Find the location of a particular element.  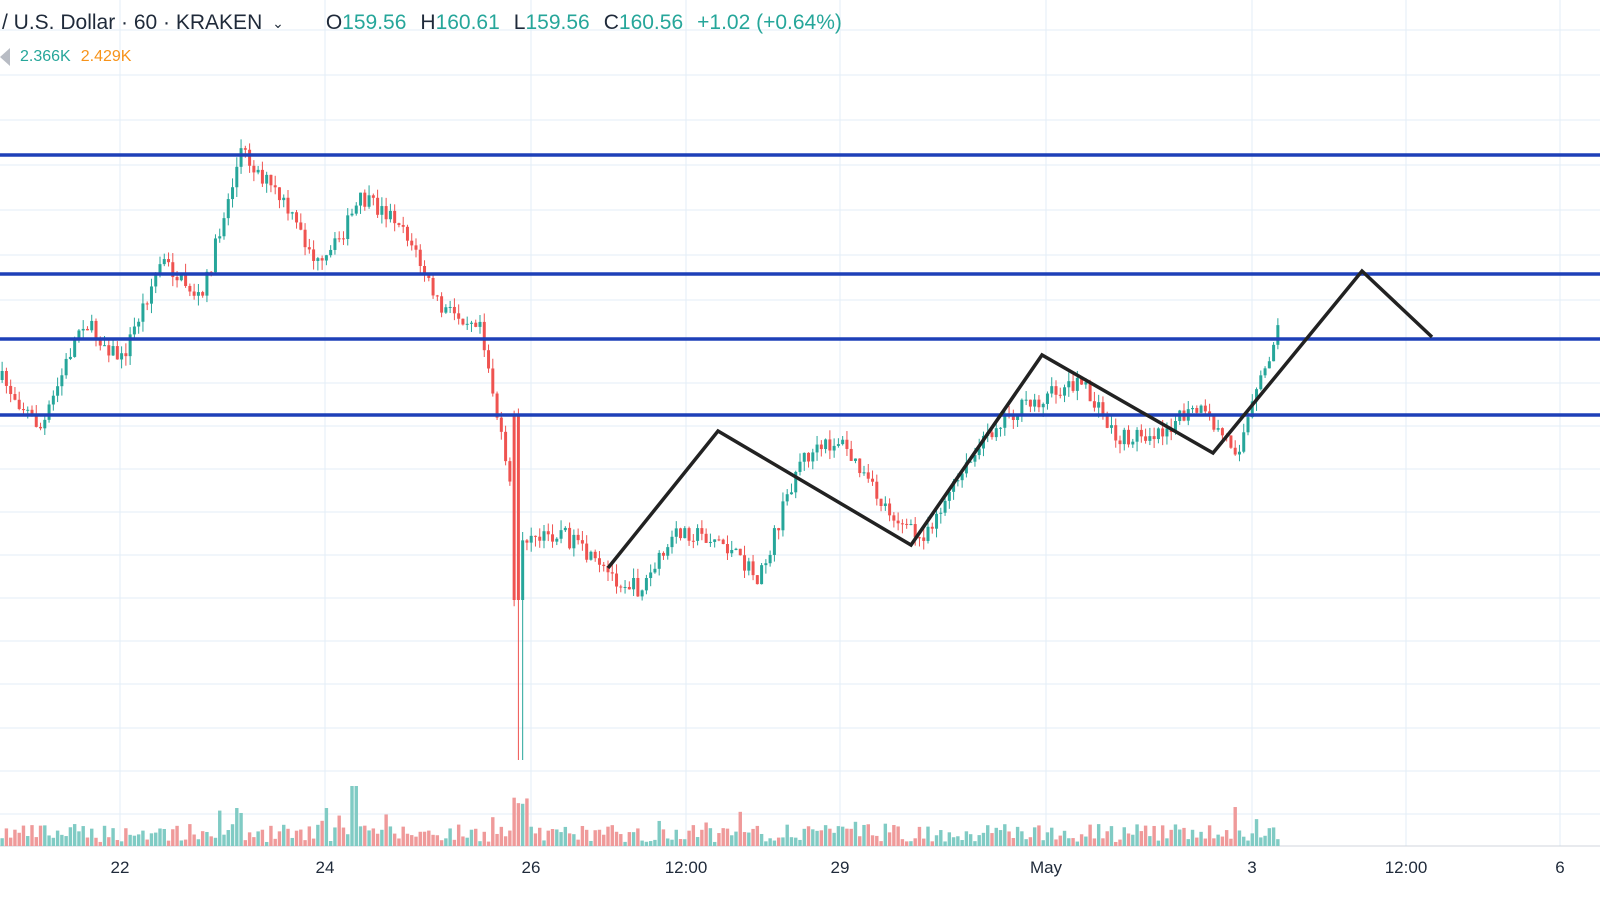

chevron-down-icon: ⌄ is located at coordinates (278, 23).